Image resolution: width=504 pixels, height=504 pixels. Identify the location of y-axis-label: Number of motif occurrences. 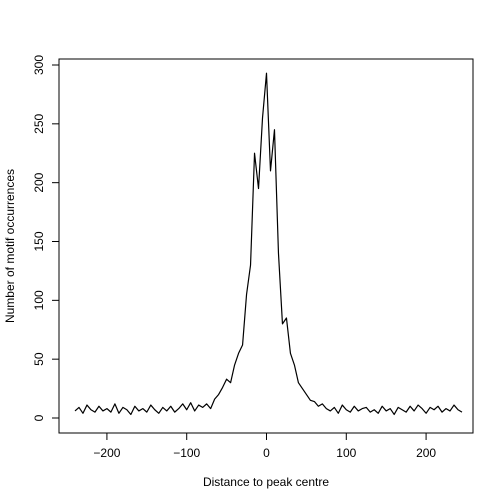
(10, 246).